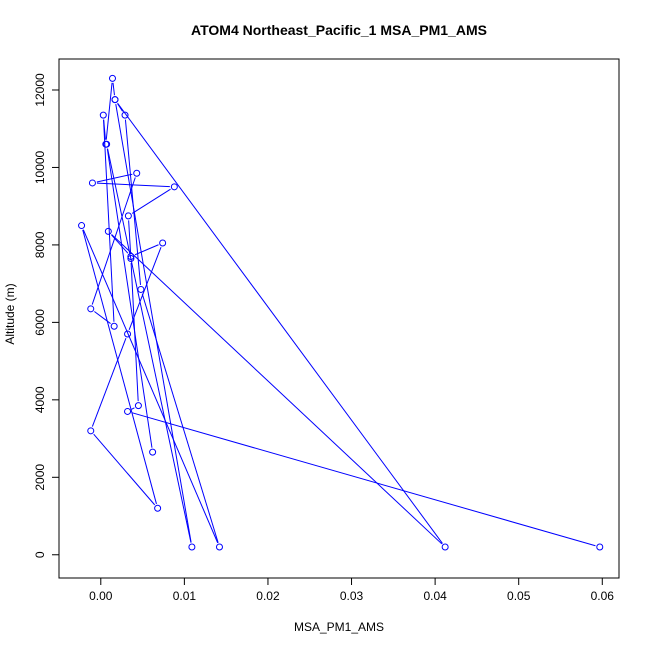 The image size is (650, 650). What do you see at coordinates (268, 596) in the screenshot?
I see `x-tick-label: 0.02` at bounding box center [268, 596].